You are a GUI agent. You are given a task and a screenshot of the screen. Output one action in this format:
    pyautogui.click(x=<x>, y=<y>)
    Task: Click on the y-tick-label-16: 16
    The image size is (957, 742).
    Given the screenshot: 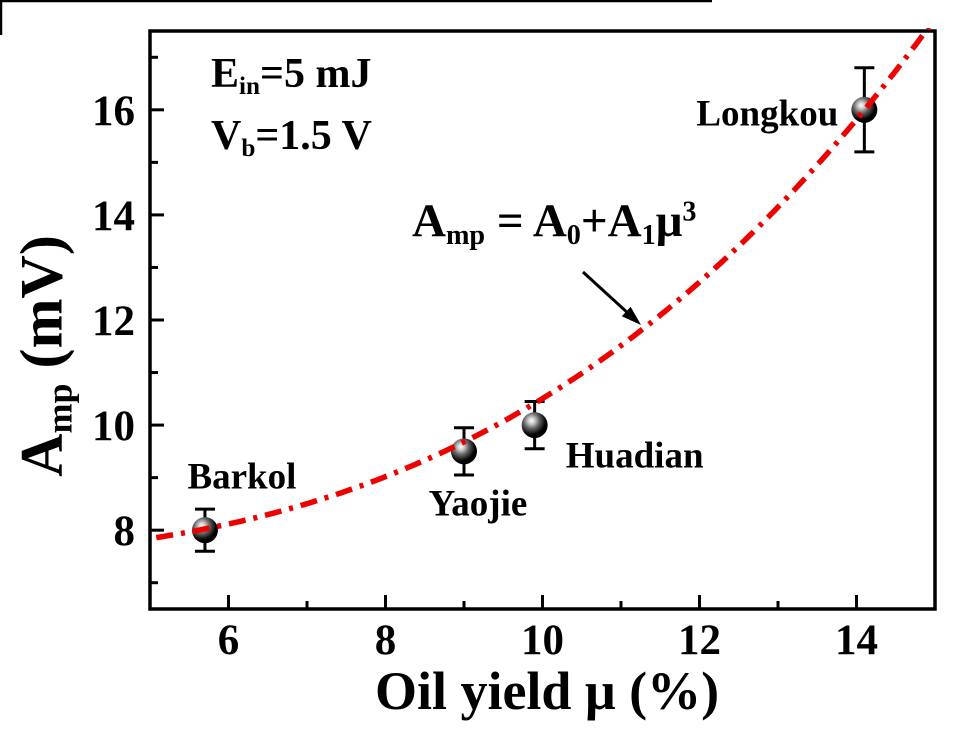 What is the action you would take?
    pyautogui.click(x=113, y=111)
    